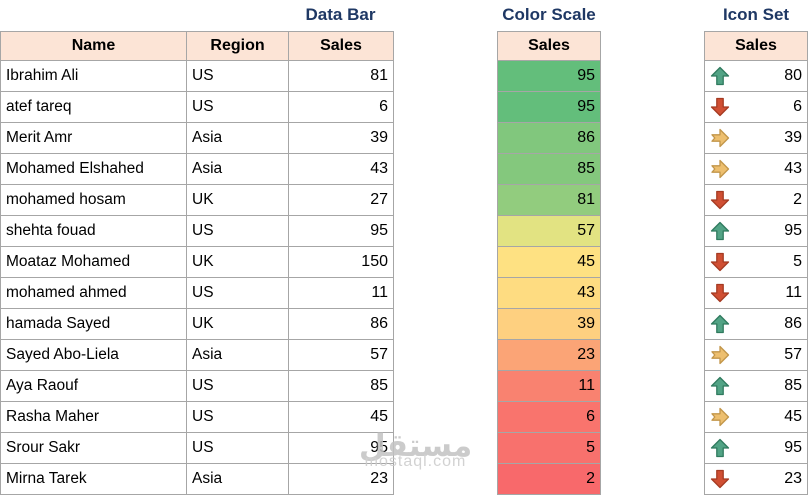 Image resolution: width=810 pixels, height=498 pixels. I want to click on color-scale-sales-cell: 57, so click(549, 231).